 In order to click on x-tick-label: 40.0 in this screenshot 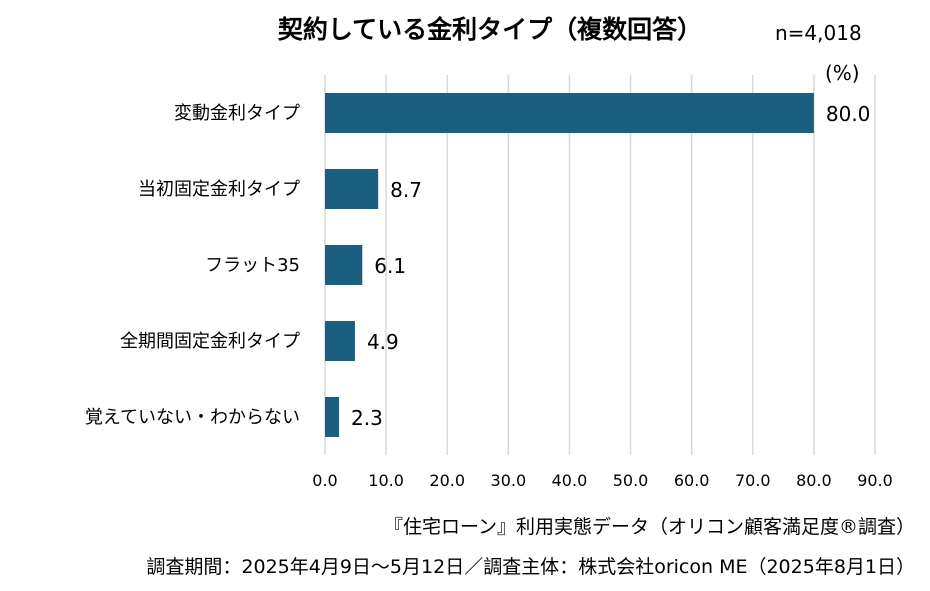, I will do `click(570, 480)`.